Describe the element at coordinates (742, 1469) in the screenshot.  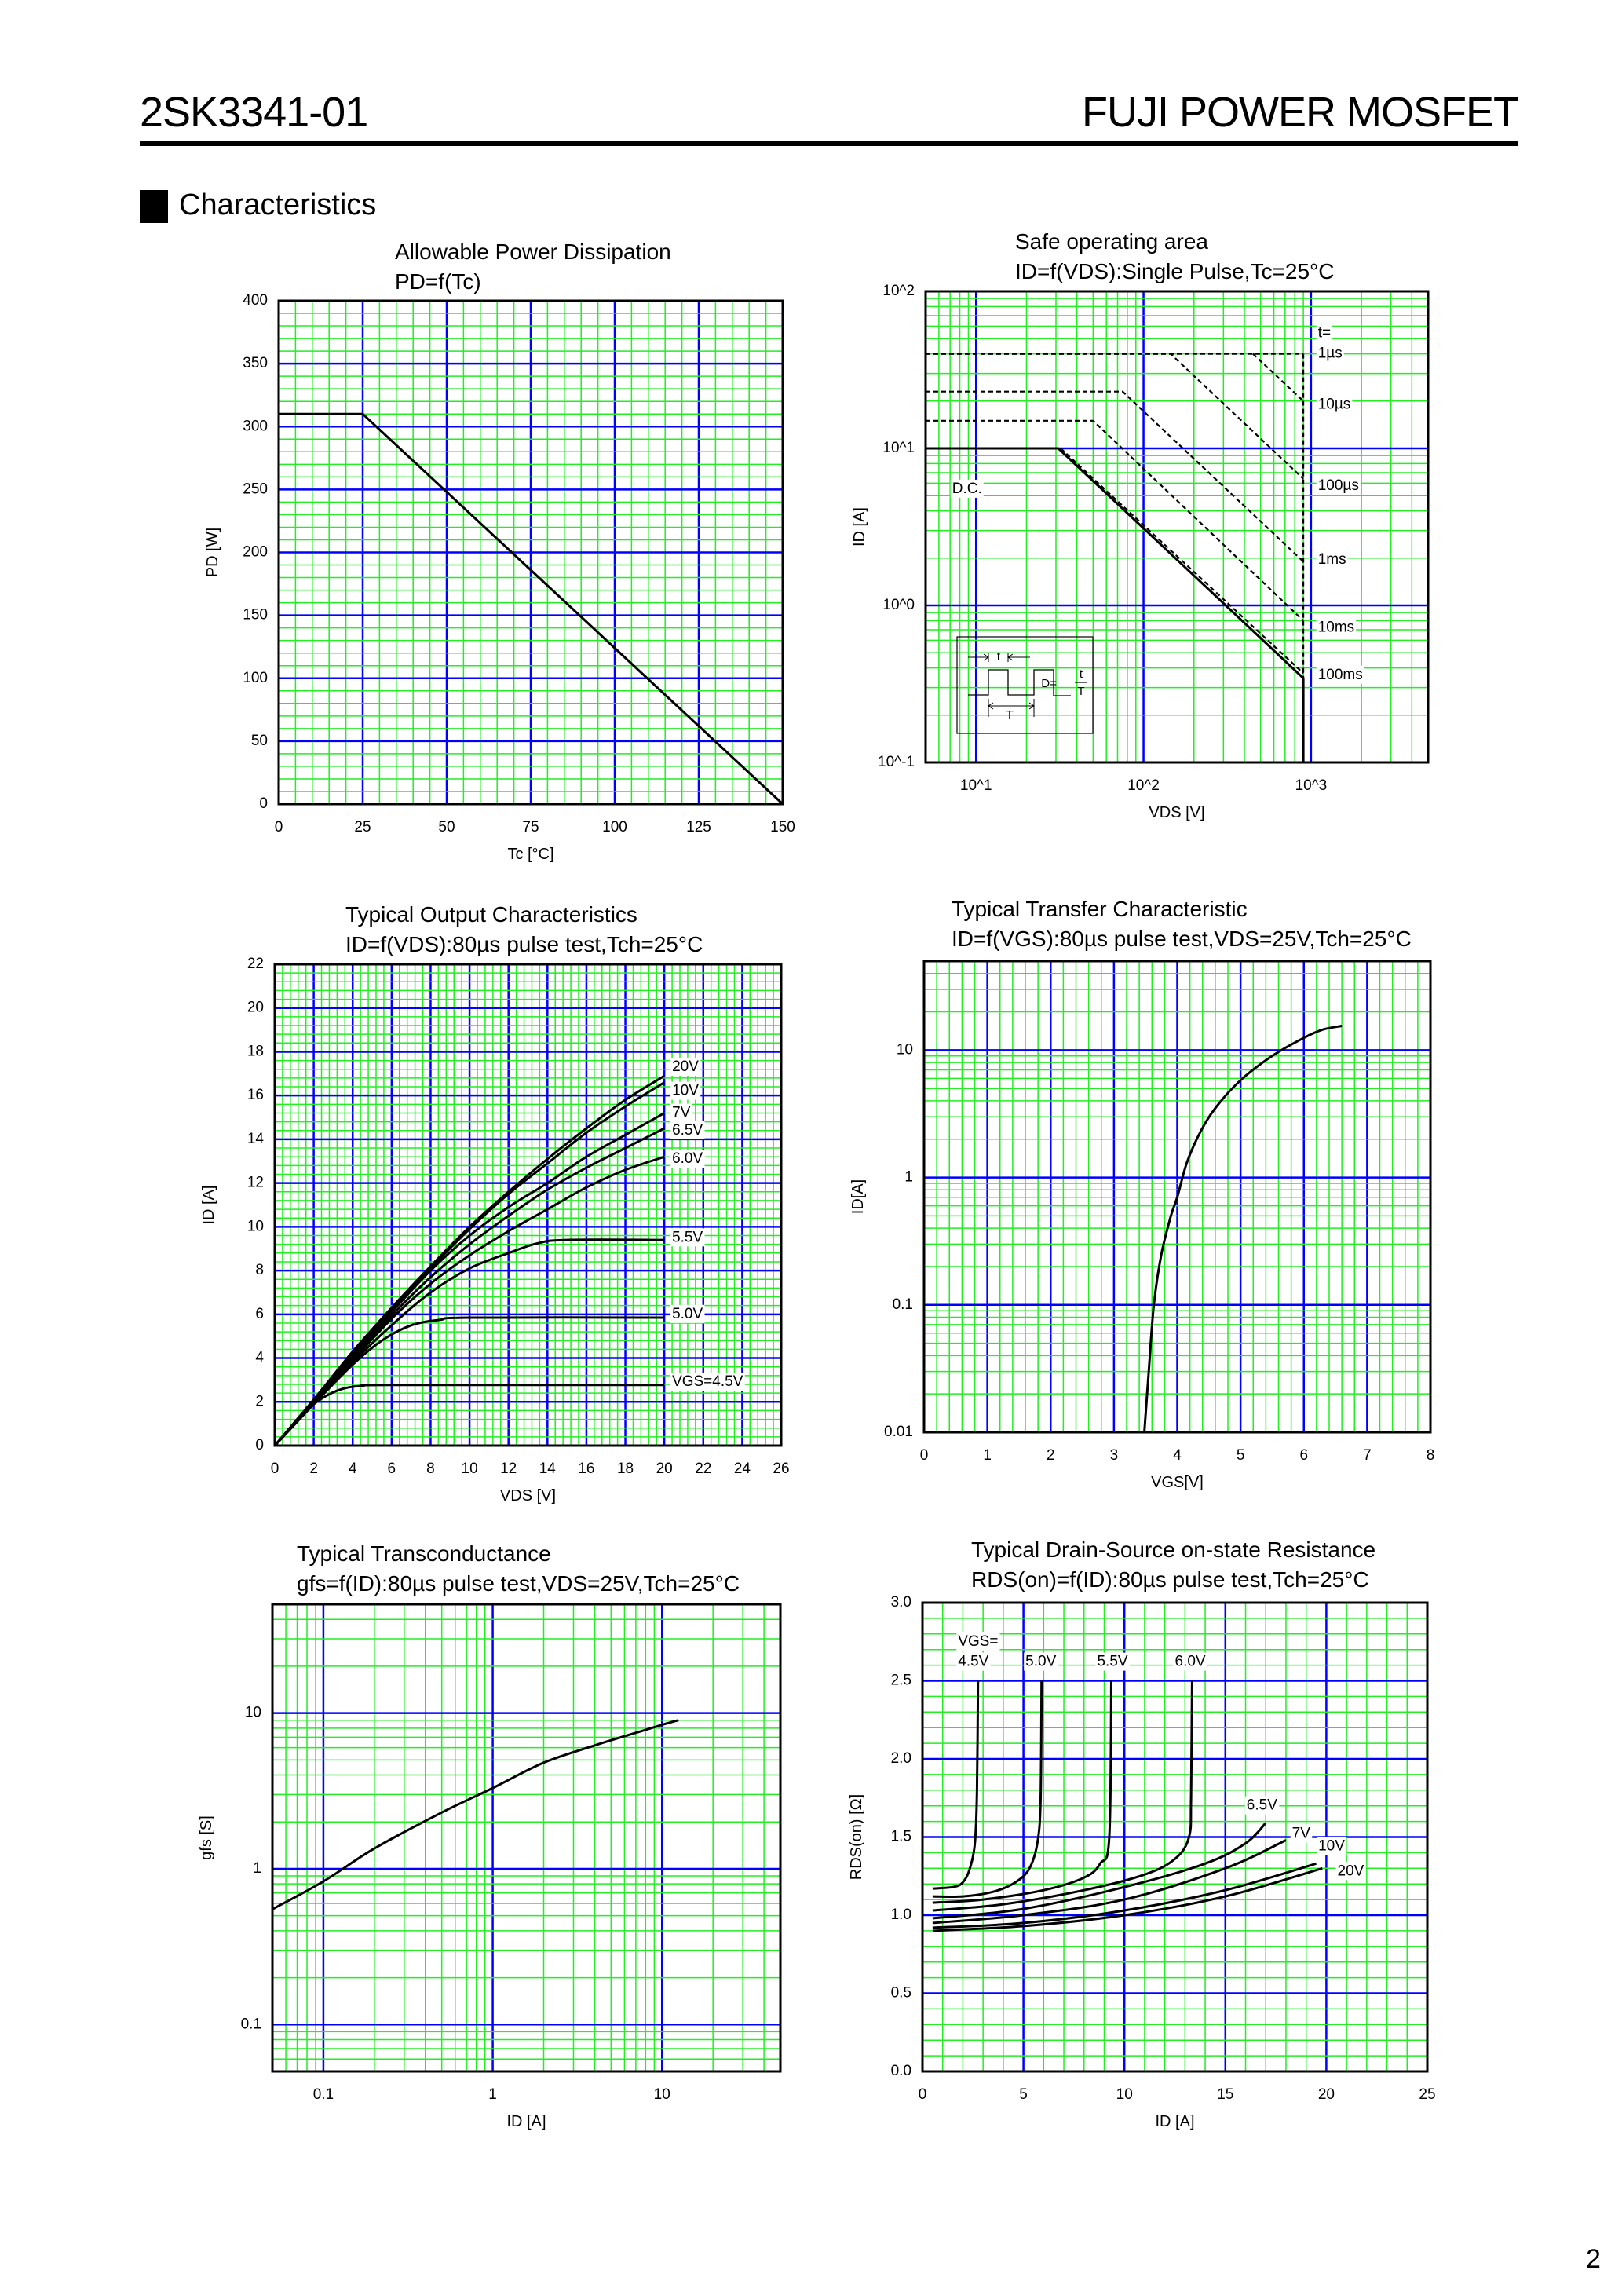
I see `x-tick-label: 24` at that location.